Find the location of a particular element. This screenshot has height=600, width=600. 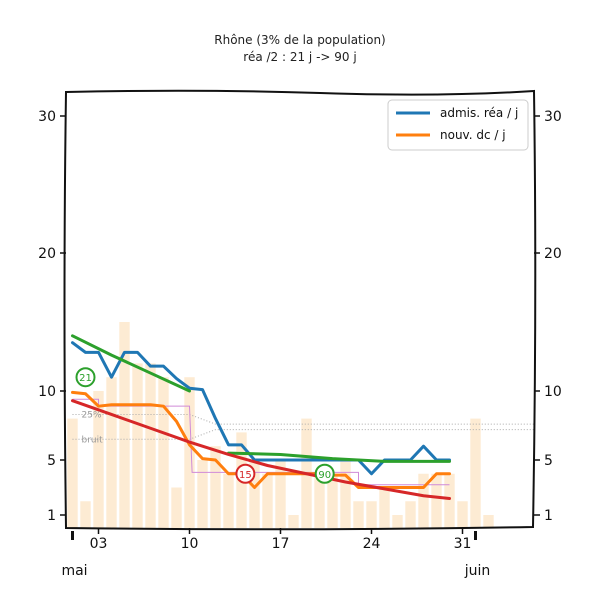

guide-lines is located at coordinates (303, 442).